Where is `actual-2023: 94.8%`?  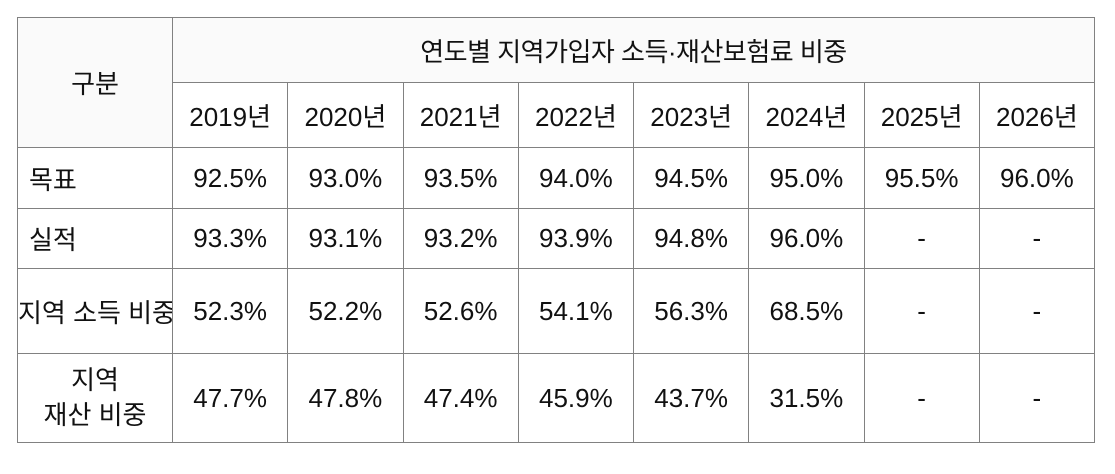
actual-2023: 94.8% is located at coordinates (691, 238).